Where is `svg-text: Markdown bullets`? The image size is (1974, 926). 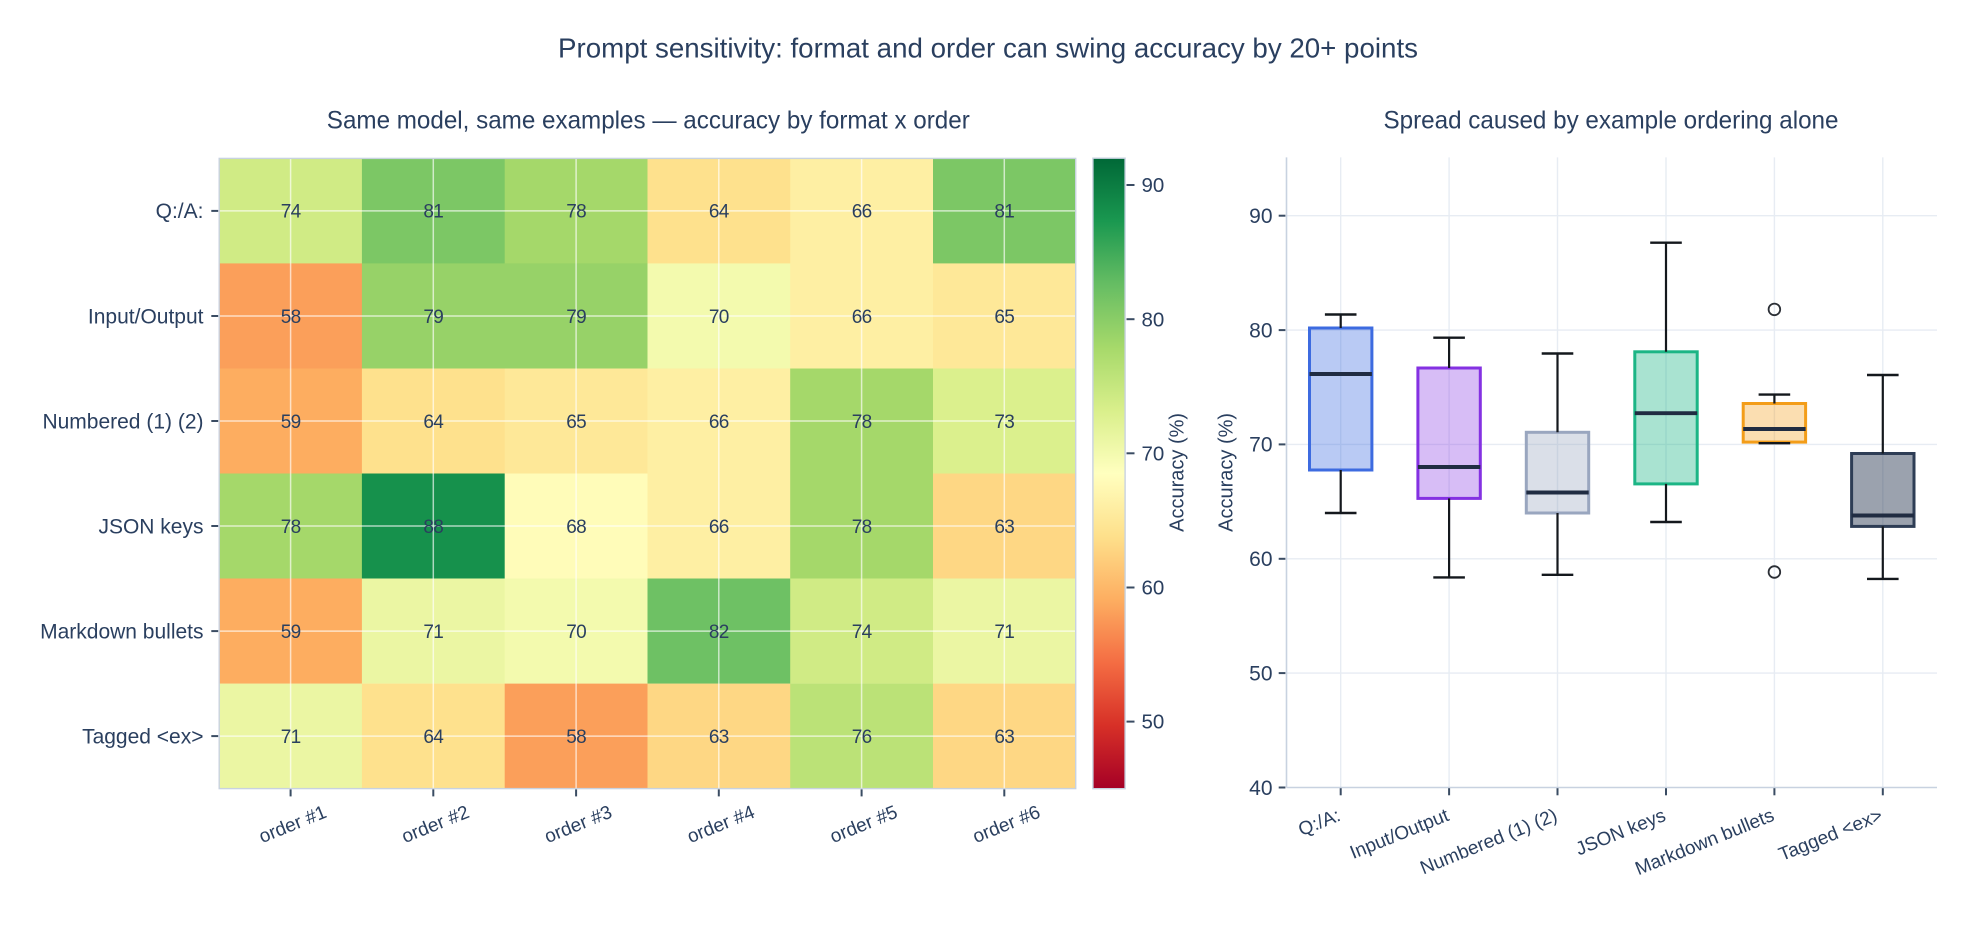 svg-text: Markdown bullets is located at coordinates (121, 631).